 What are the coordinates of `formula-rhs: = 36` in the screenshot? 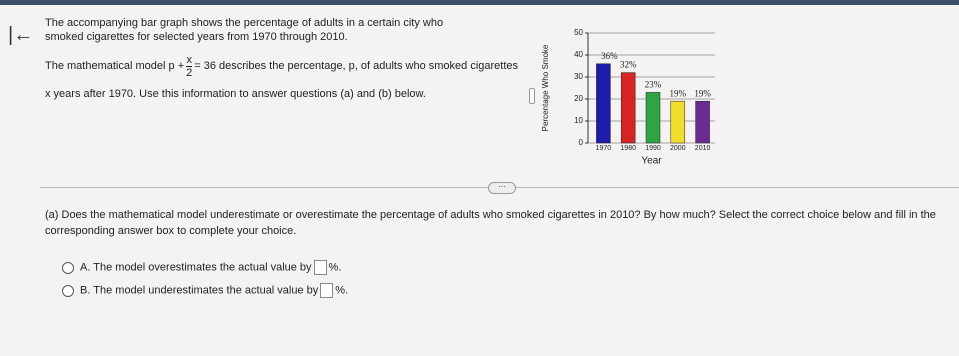 It's located at (205, 66).